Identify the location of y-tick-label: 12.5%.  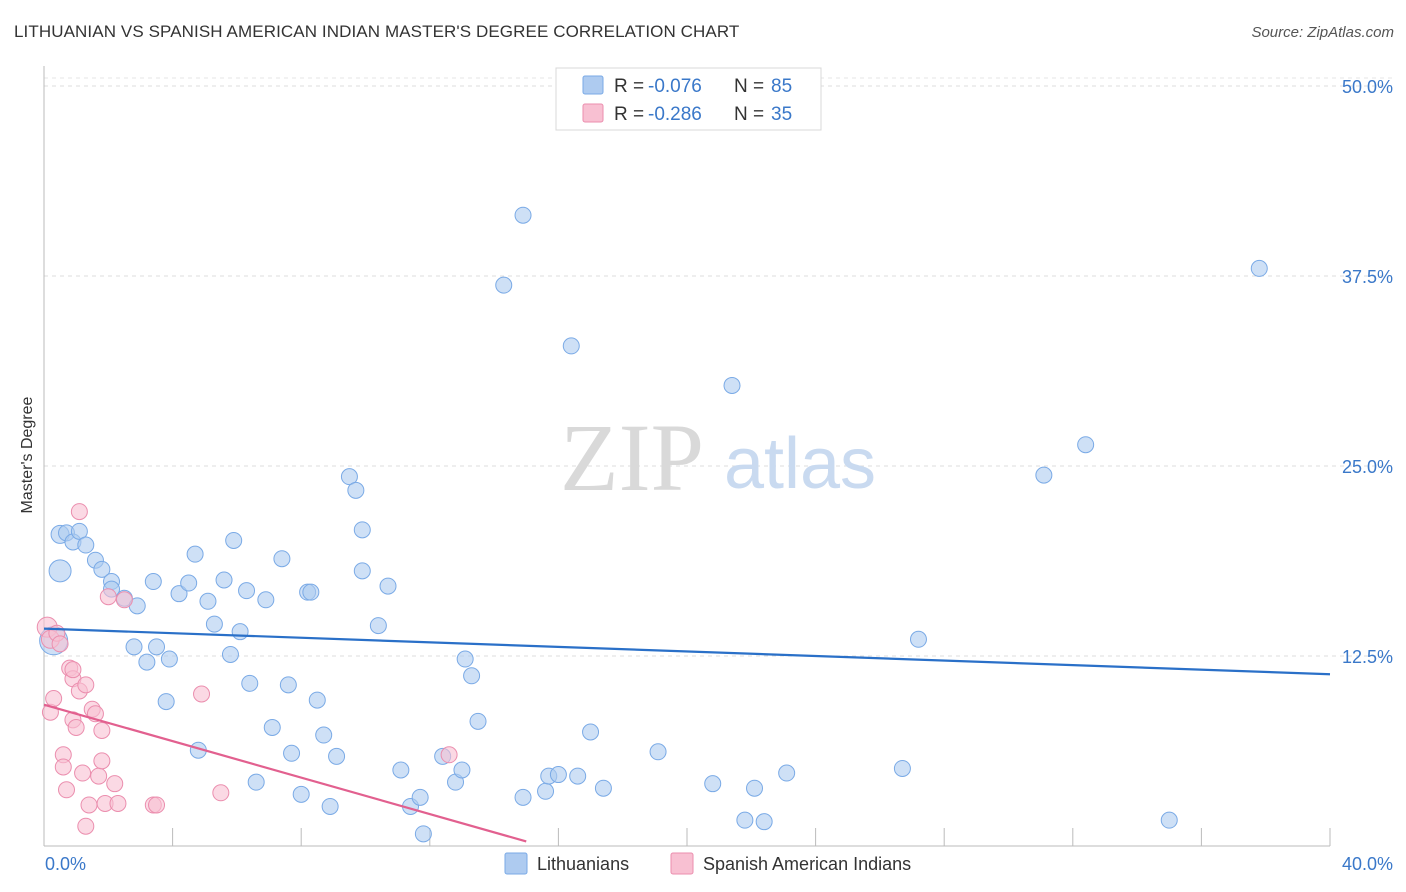
(1367, 657).